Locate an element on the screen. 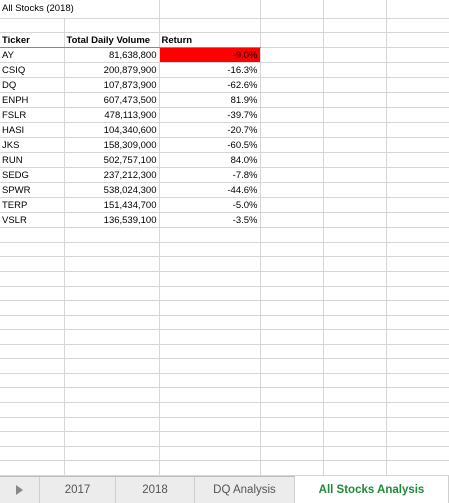 This screenshot has width=449, height=503. ticker-cell: ENPH is located at coordinates (32, 100).